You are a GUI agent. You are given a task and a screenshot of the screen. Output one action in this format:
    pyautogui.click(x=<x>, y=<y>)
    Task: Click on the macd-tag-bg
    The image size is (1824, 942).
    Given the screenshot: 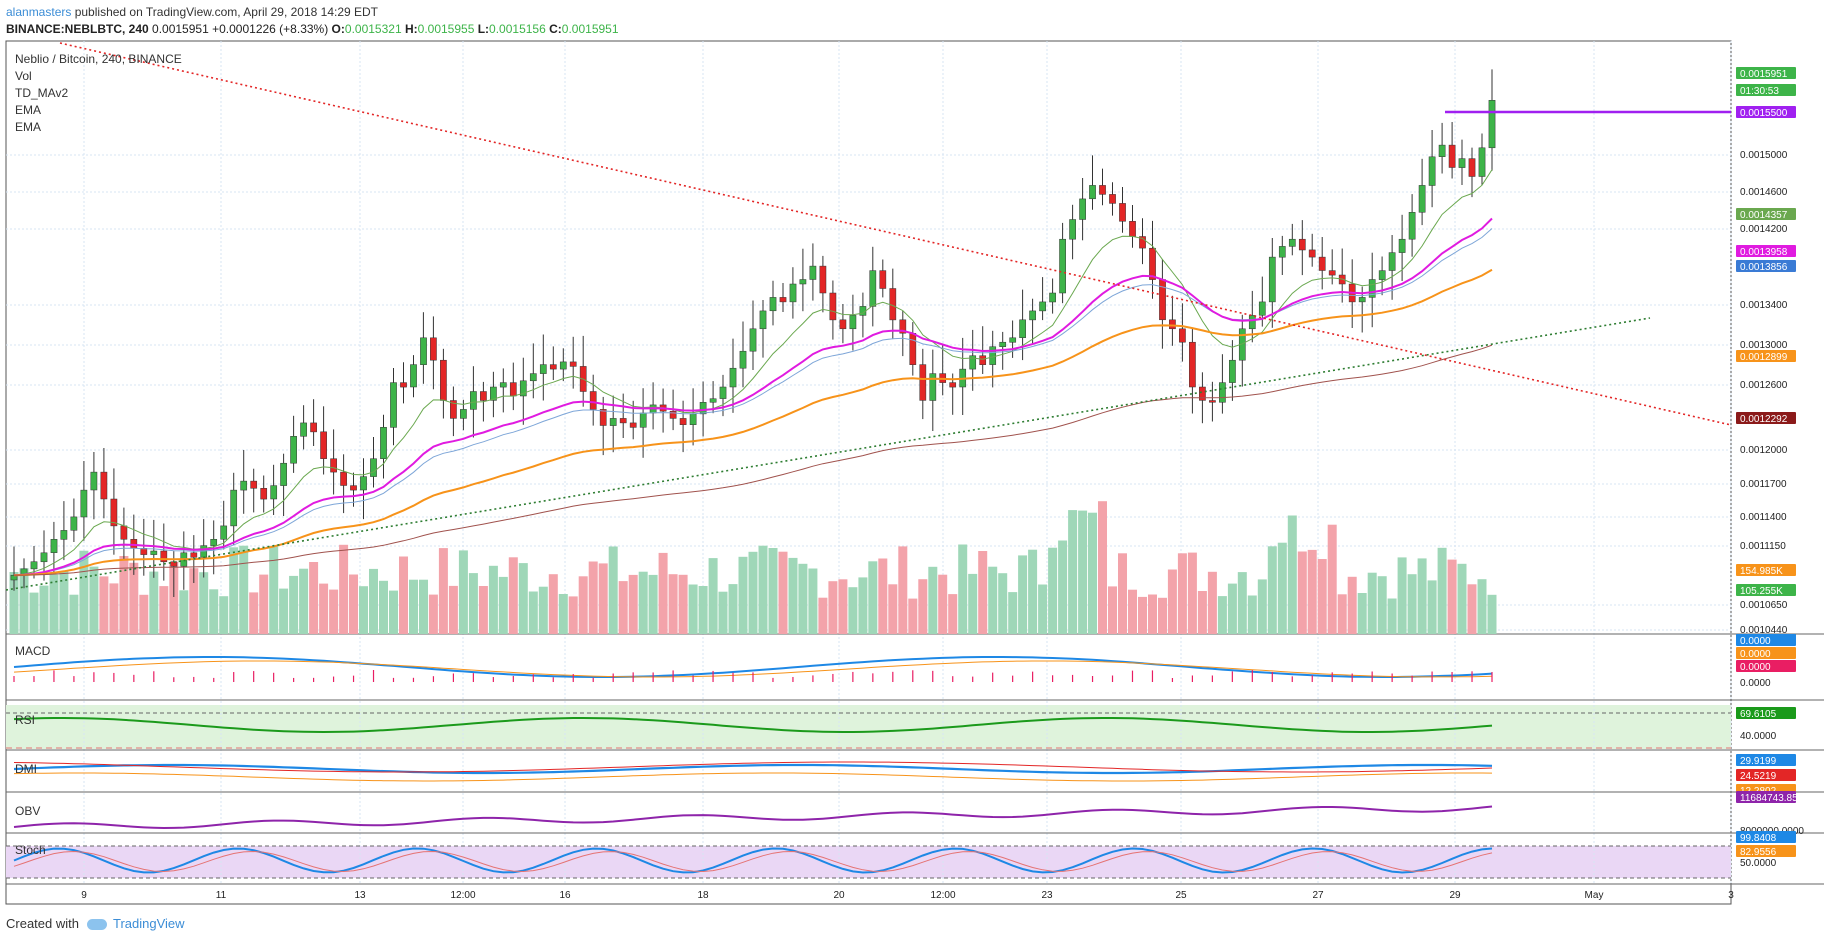 What is the action you would take?
    pyautogui.click(x=1766, y=653)
    